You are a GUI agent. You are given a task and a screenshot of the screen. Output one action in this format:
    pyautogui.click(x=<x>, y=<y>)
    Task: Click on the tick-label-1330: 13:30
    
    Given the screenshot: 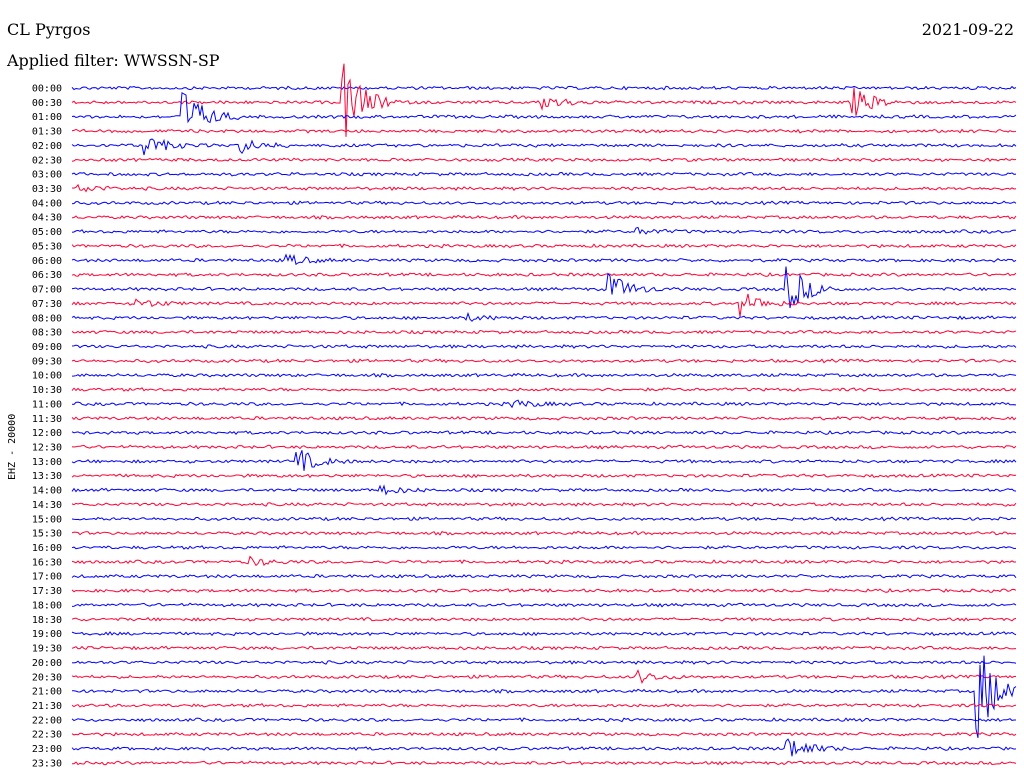 What is the action you would take?
    pyautogui.click(x=47, y=476)
    